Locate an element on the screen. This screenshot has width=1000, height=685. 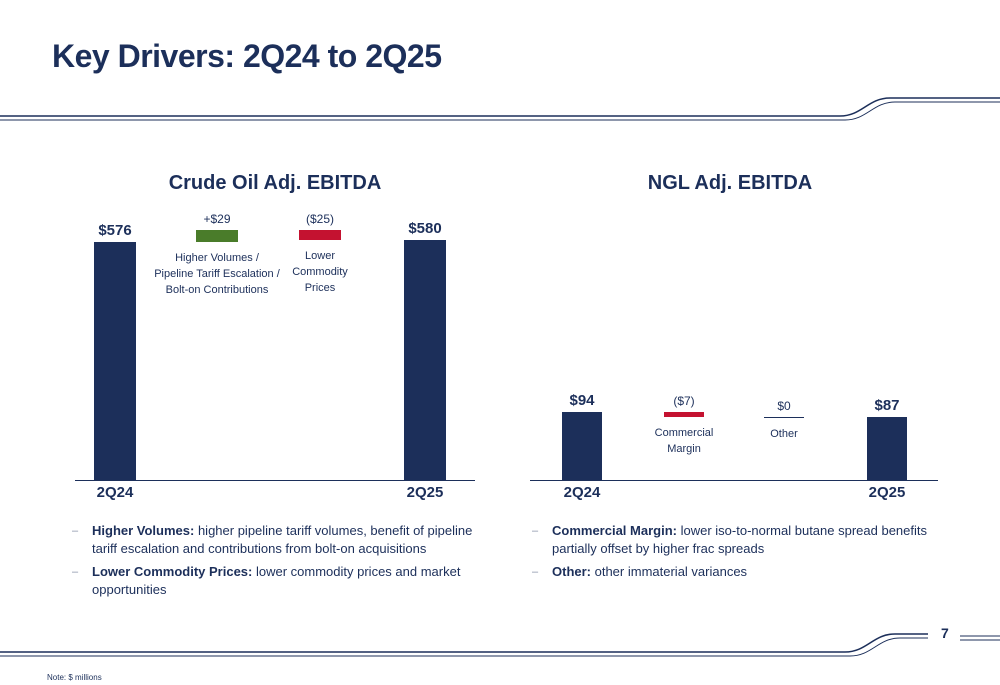
bullet-item: – Other: other immaterial variances is located at coordinates (732, 572).